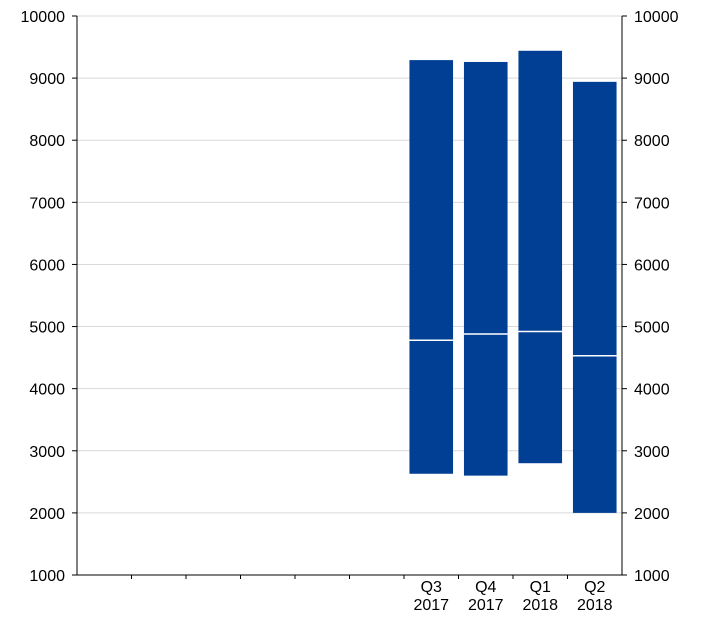  Describe the element at coordinates (47, 390) in the screenshot. I see `y-tick-label-left: 4000` at that location.